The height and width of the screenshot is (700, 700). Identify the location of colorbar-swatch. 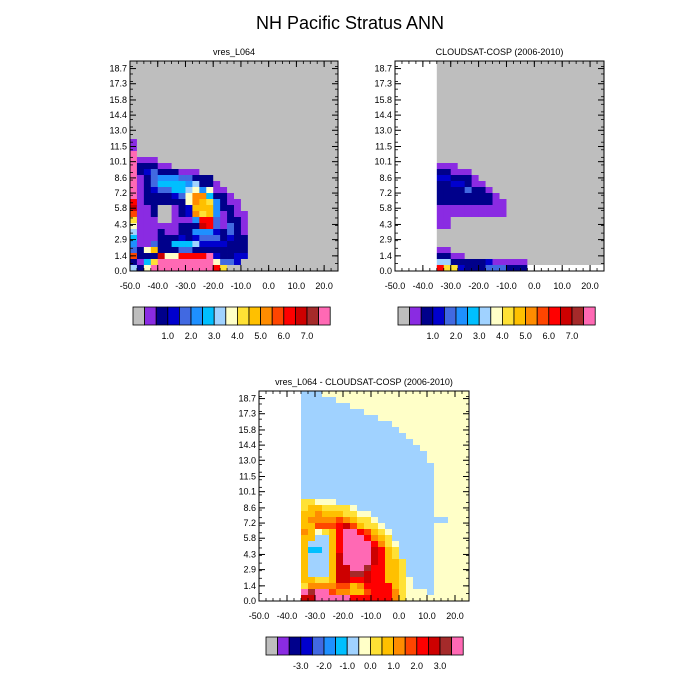
(399, 646).